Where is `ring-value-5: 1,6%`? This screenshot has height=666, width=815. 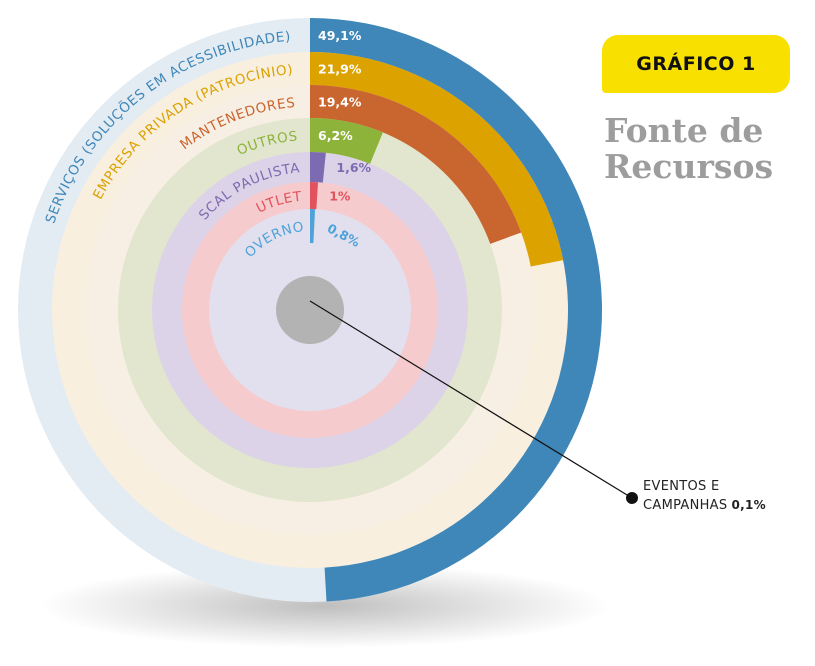
ring-value-5: 1,6% is located at coordinates (353, 167).